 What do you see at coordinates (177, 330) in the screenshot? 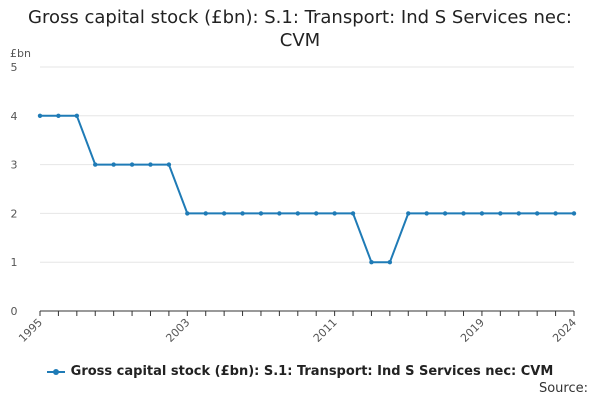
I see `x-tick-label: 2003` at bounding box center [177, 330].